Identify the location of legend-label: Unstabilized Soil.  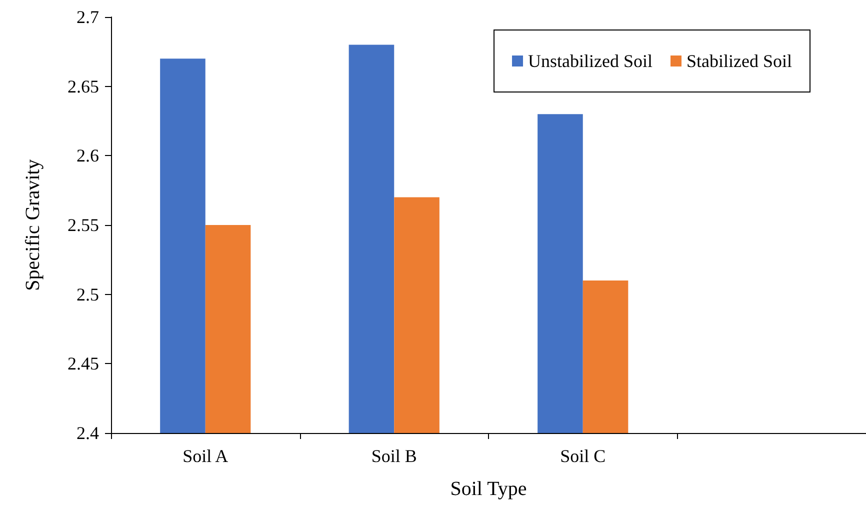
(590, 61).